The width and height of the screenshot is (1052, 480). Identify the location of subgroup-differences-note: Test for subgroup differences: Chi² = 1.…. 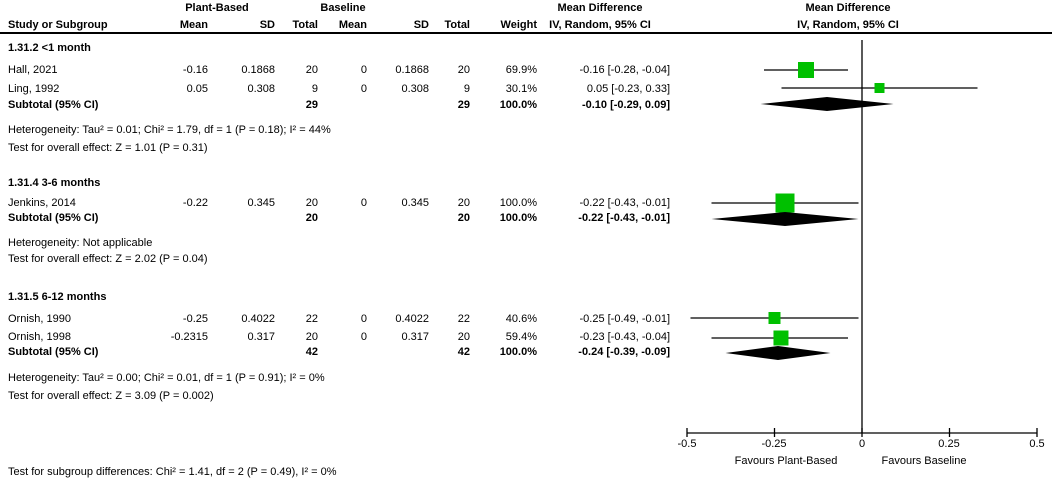
(172, 472).